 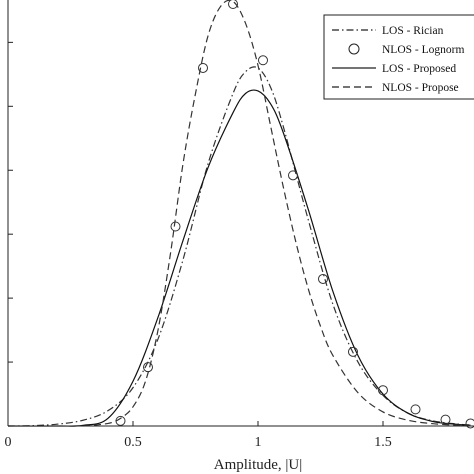 What do you see at coordinates (423, 50) in the screenshot?
I see `legend-label: NLOS - Lognorm` at bounding box center [423, 50].